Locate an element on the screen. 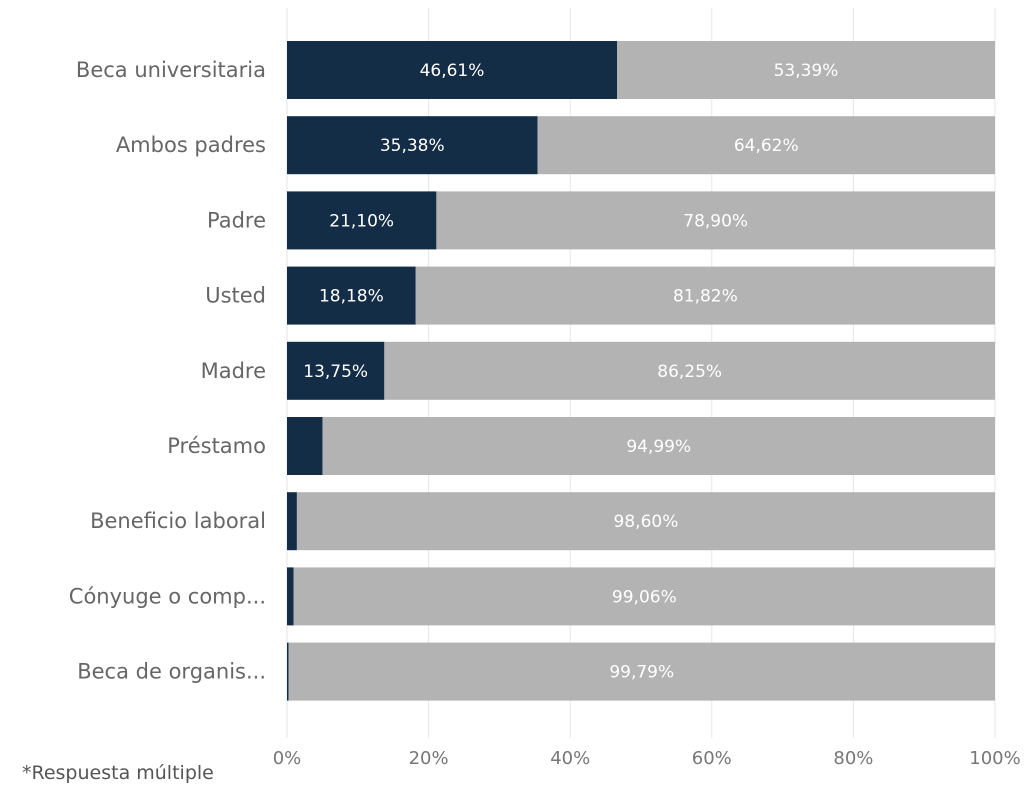  data-label: 86,25% is located at coordinates (689, 372).